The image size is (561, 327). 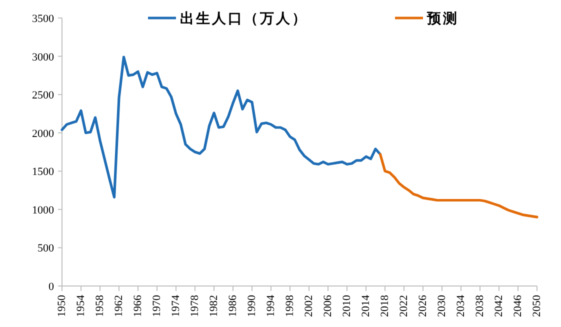 I want to click on x-tick-label: 1954, so click(x=81, y=305).